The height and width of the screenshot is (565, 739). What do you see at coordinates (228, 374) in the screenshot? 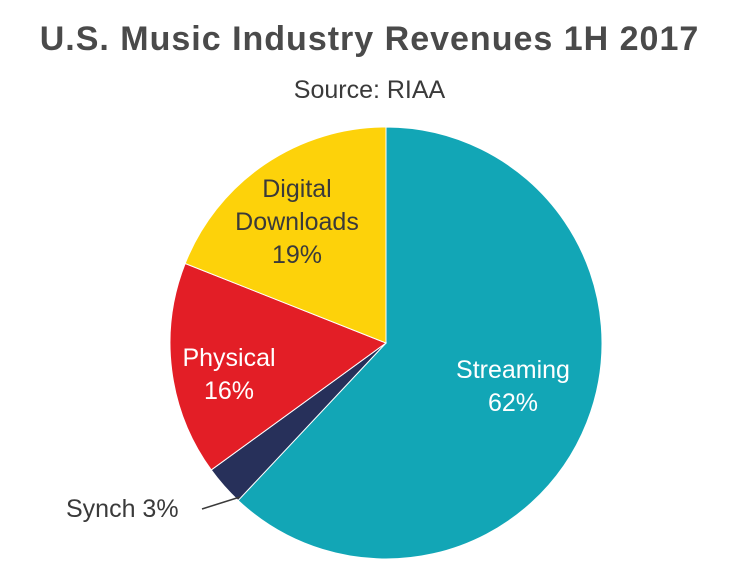
I see `slice-label-physical: Physical 16%` at bounding box center [228, 374].